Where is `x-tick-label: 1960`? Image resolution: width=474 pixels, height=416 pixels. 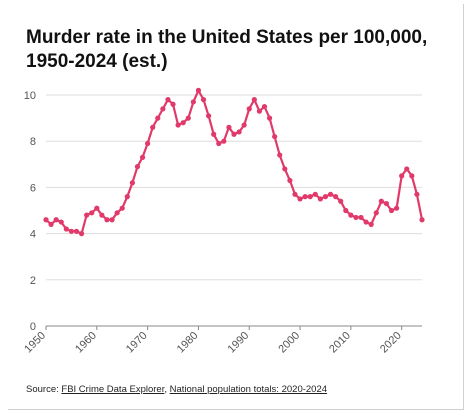 x-tick-label: 1960 is located at coordinates (86, 343).